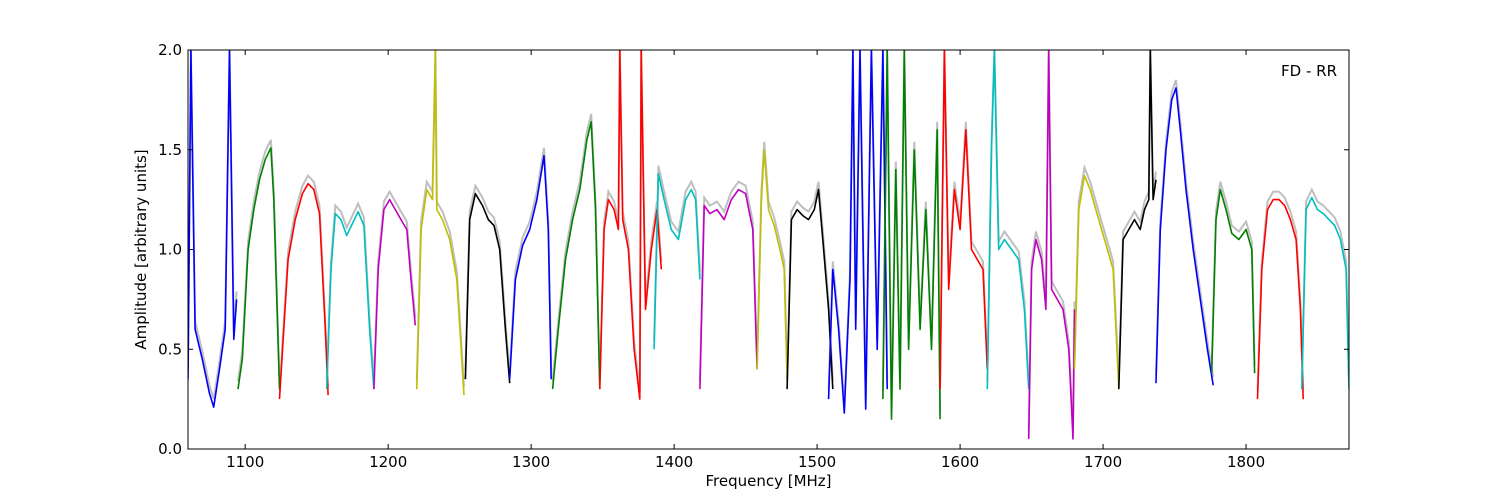  Describe the element at coordinates (170, 349) in the screenshot. I see `y-tick-label: 0.5` at that location.